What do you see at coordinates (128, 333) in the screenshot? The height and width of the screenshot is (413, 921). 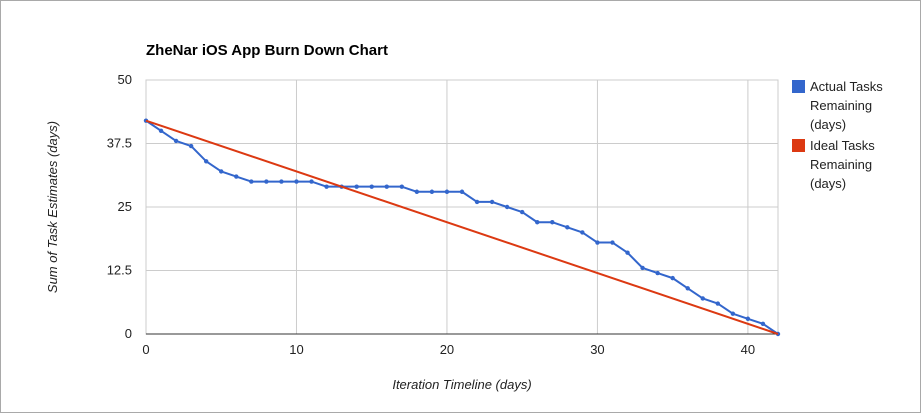 I see `y-tick-label: 0` at bounding box center [128, 333].